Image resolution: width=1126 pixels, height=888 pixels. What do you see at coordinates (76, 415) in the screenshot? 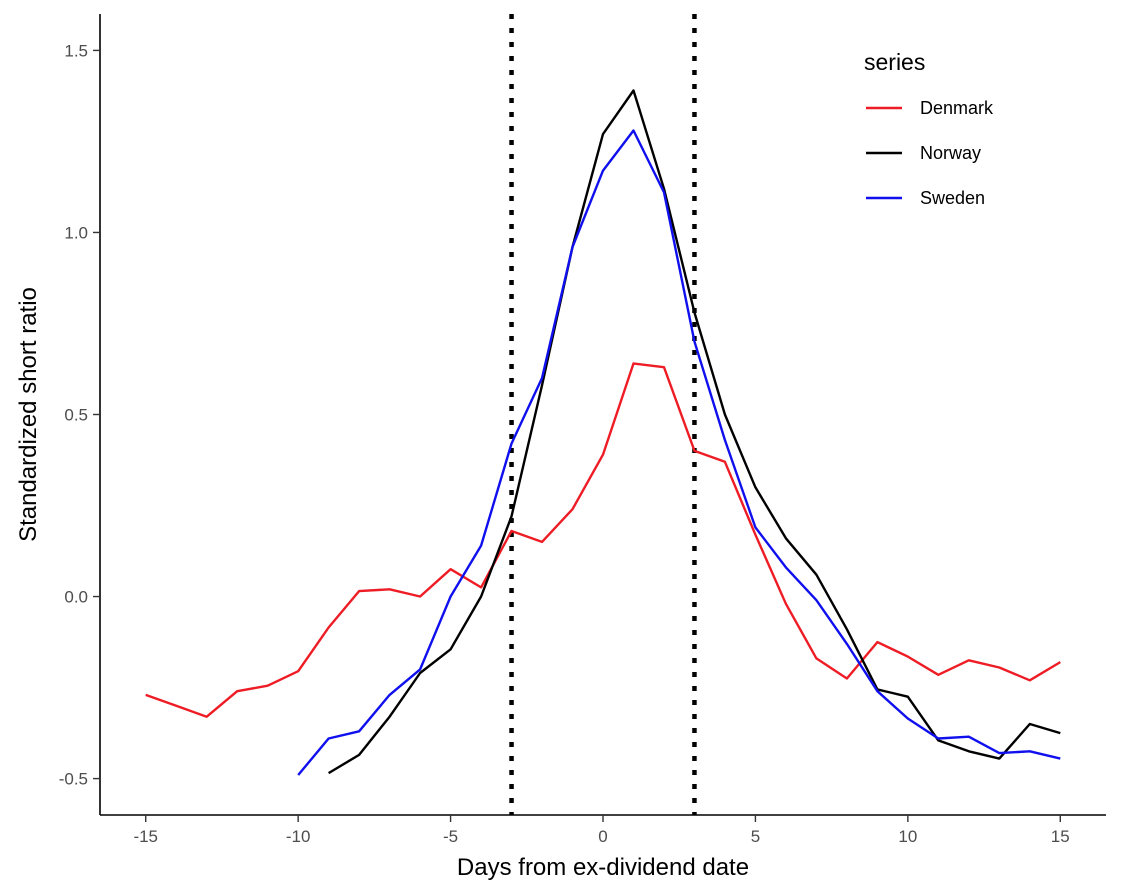
I see `y-tick-label: 0.5` at bounding box center [76, 415].